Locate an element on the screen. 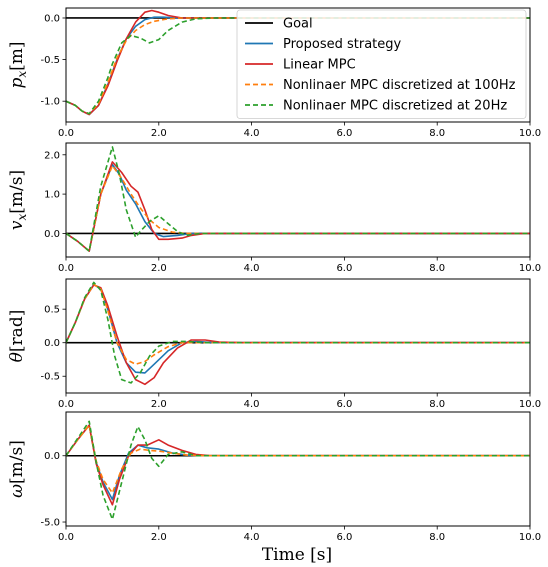 This screenshot has width=548, height=567. legend-entry: Goal is located at coordinates (298, 24).